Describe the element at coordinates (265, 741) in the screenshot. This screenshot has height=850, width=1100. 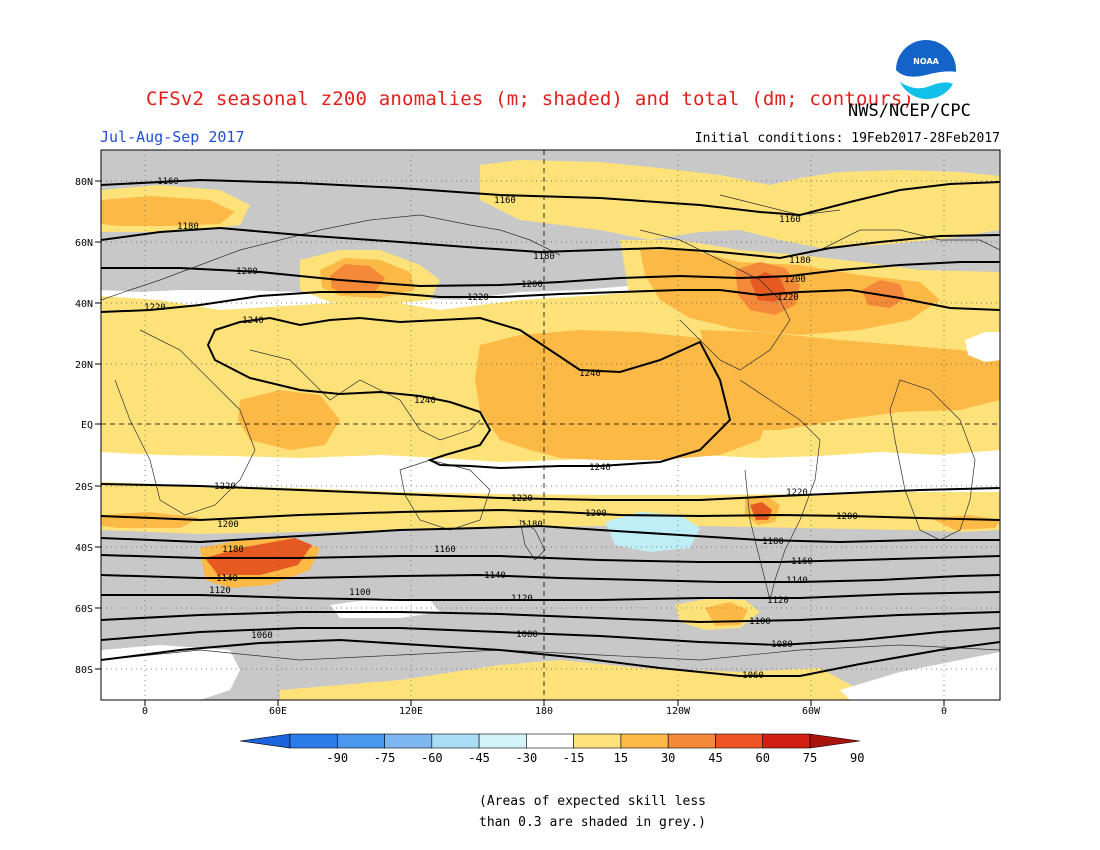
I see `colorbar-arrow-low` at that location.